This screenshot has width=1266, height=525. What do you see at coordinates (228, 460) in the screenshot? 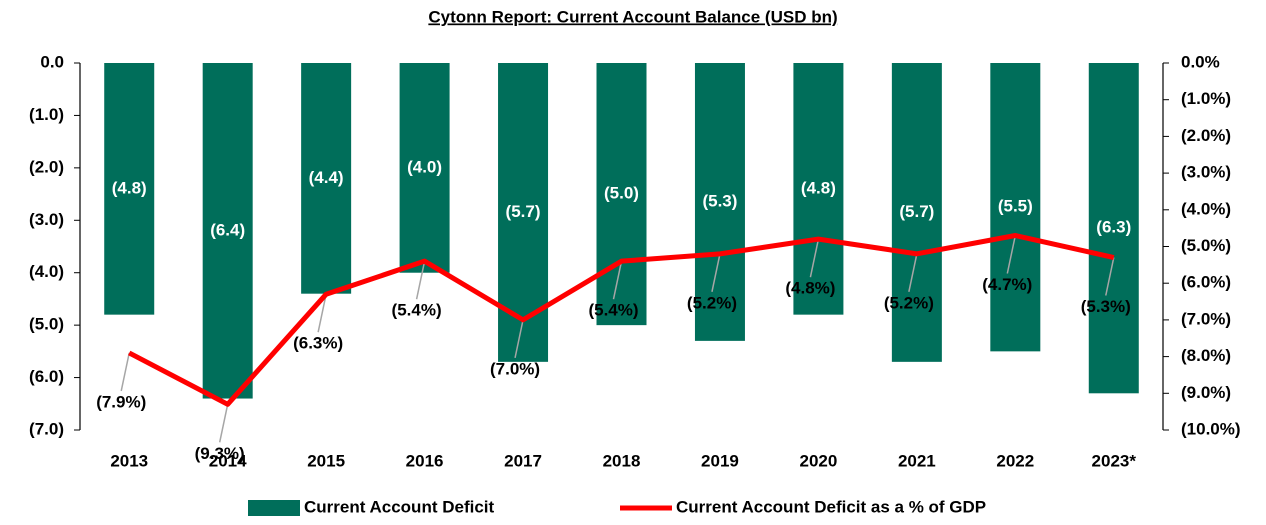
I see `x-tick-label: 2014` at bounding box center [228, 460].